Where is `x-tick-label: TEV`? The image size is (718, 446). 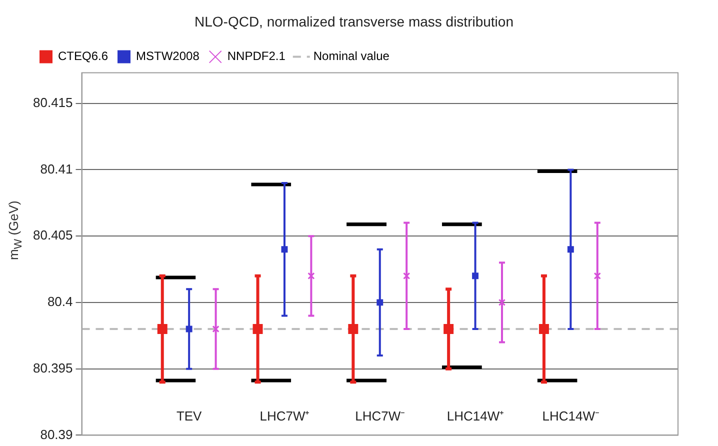 x-tick-label: TEV is located at coordinates (189, 416).